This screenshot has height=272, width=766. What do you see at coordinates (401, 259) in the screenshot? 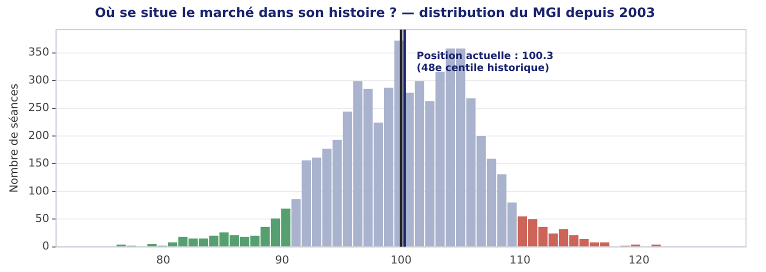
I see `x-tick-label: 100` at bounding box center [401, 259].